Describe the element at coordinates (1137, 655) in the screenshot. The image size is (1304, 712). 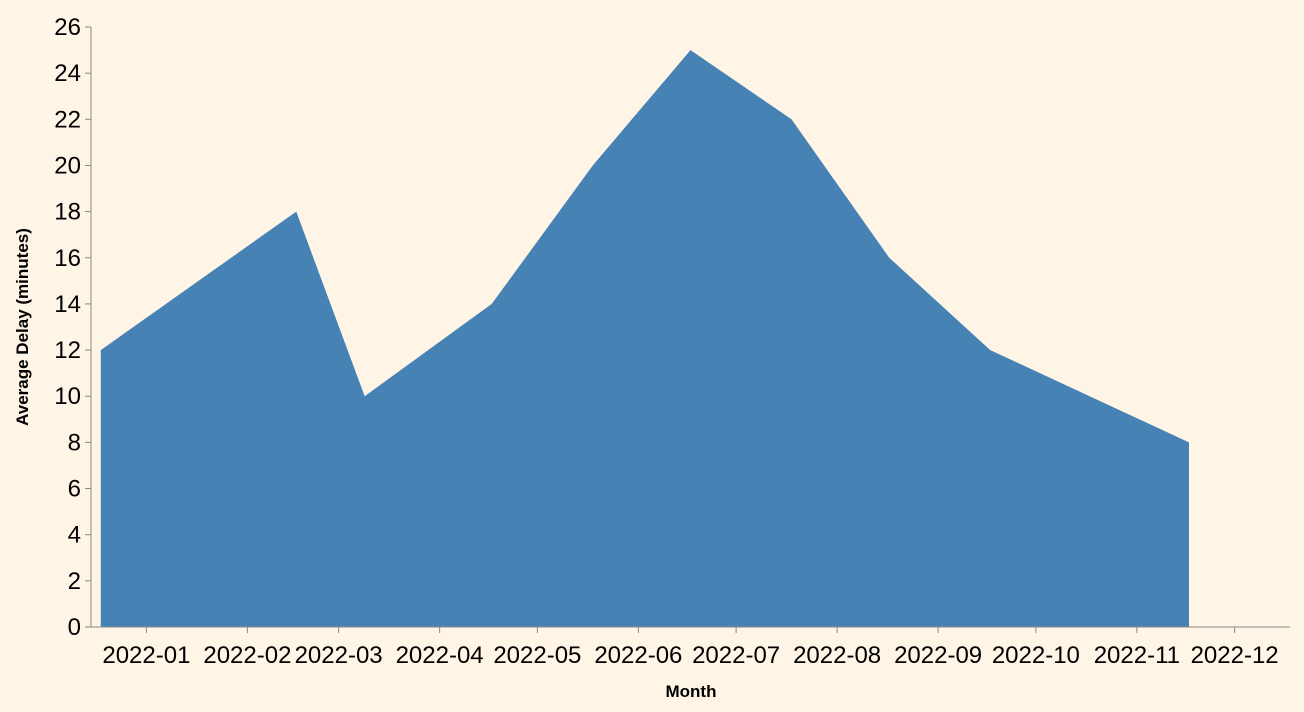
I see `x-tick-label: 2022-11` at that location.